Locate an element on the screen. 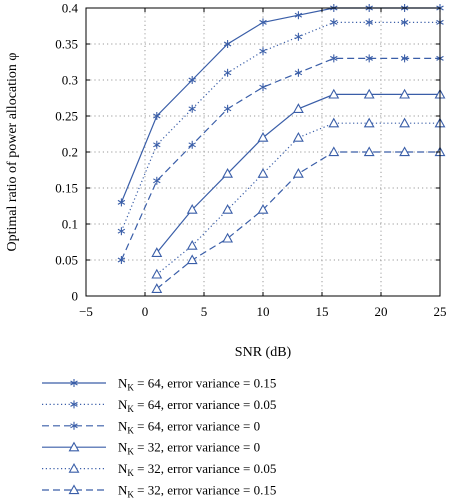  x-tick-label: 25 is located at coordinates (440, 311).